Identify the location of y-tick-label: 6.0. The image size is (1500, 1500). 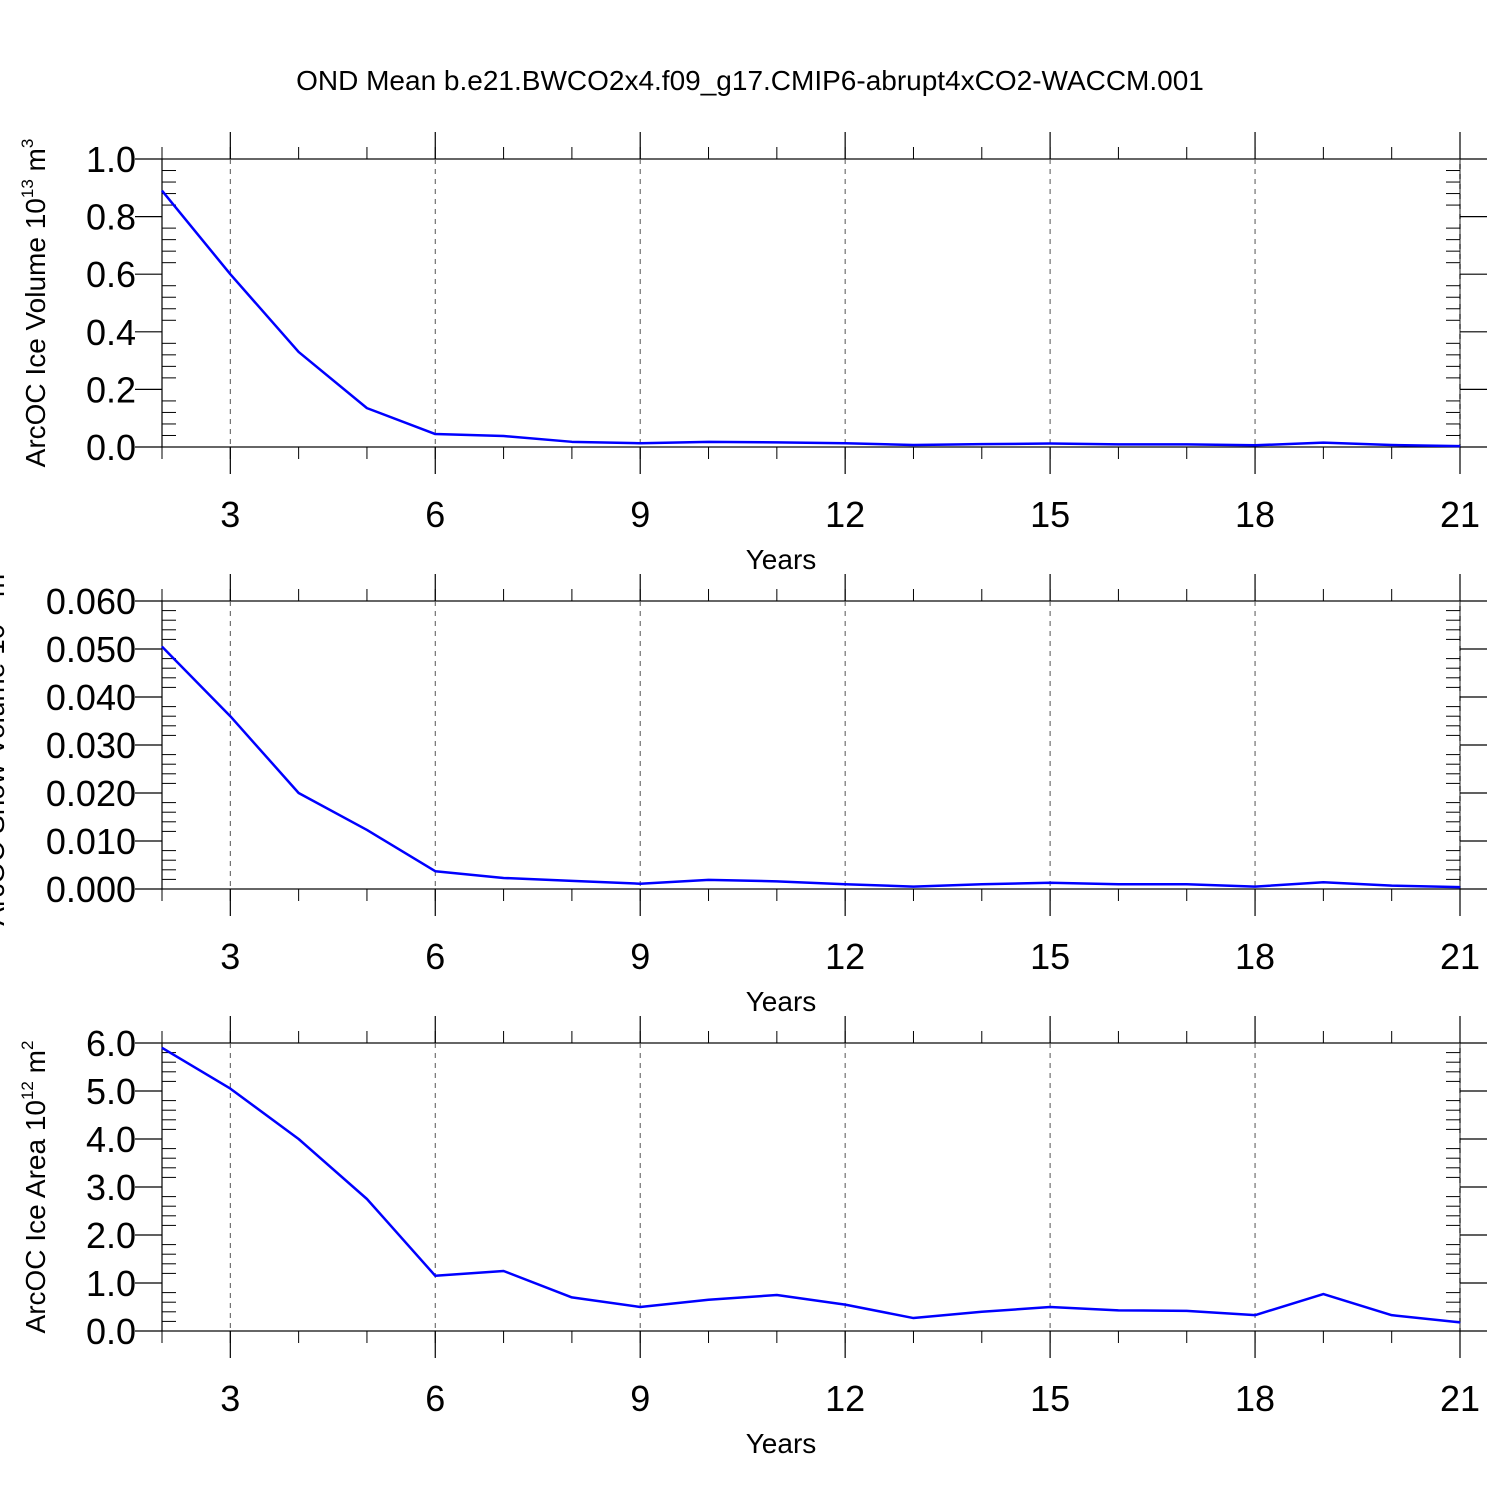
(111, 1043).